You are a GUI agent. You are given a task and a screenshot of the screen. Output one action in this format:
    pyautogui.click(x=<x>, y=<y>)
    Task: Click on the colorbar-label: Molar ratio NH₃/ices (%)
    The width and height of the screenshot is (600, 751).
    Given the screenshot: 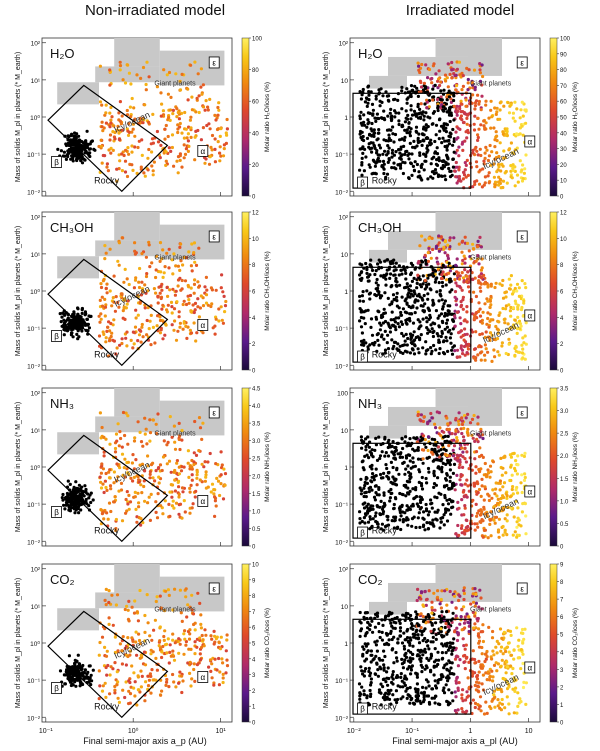 What is the action you would take?
    pyautogui.click(x=575, y=467)
    